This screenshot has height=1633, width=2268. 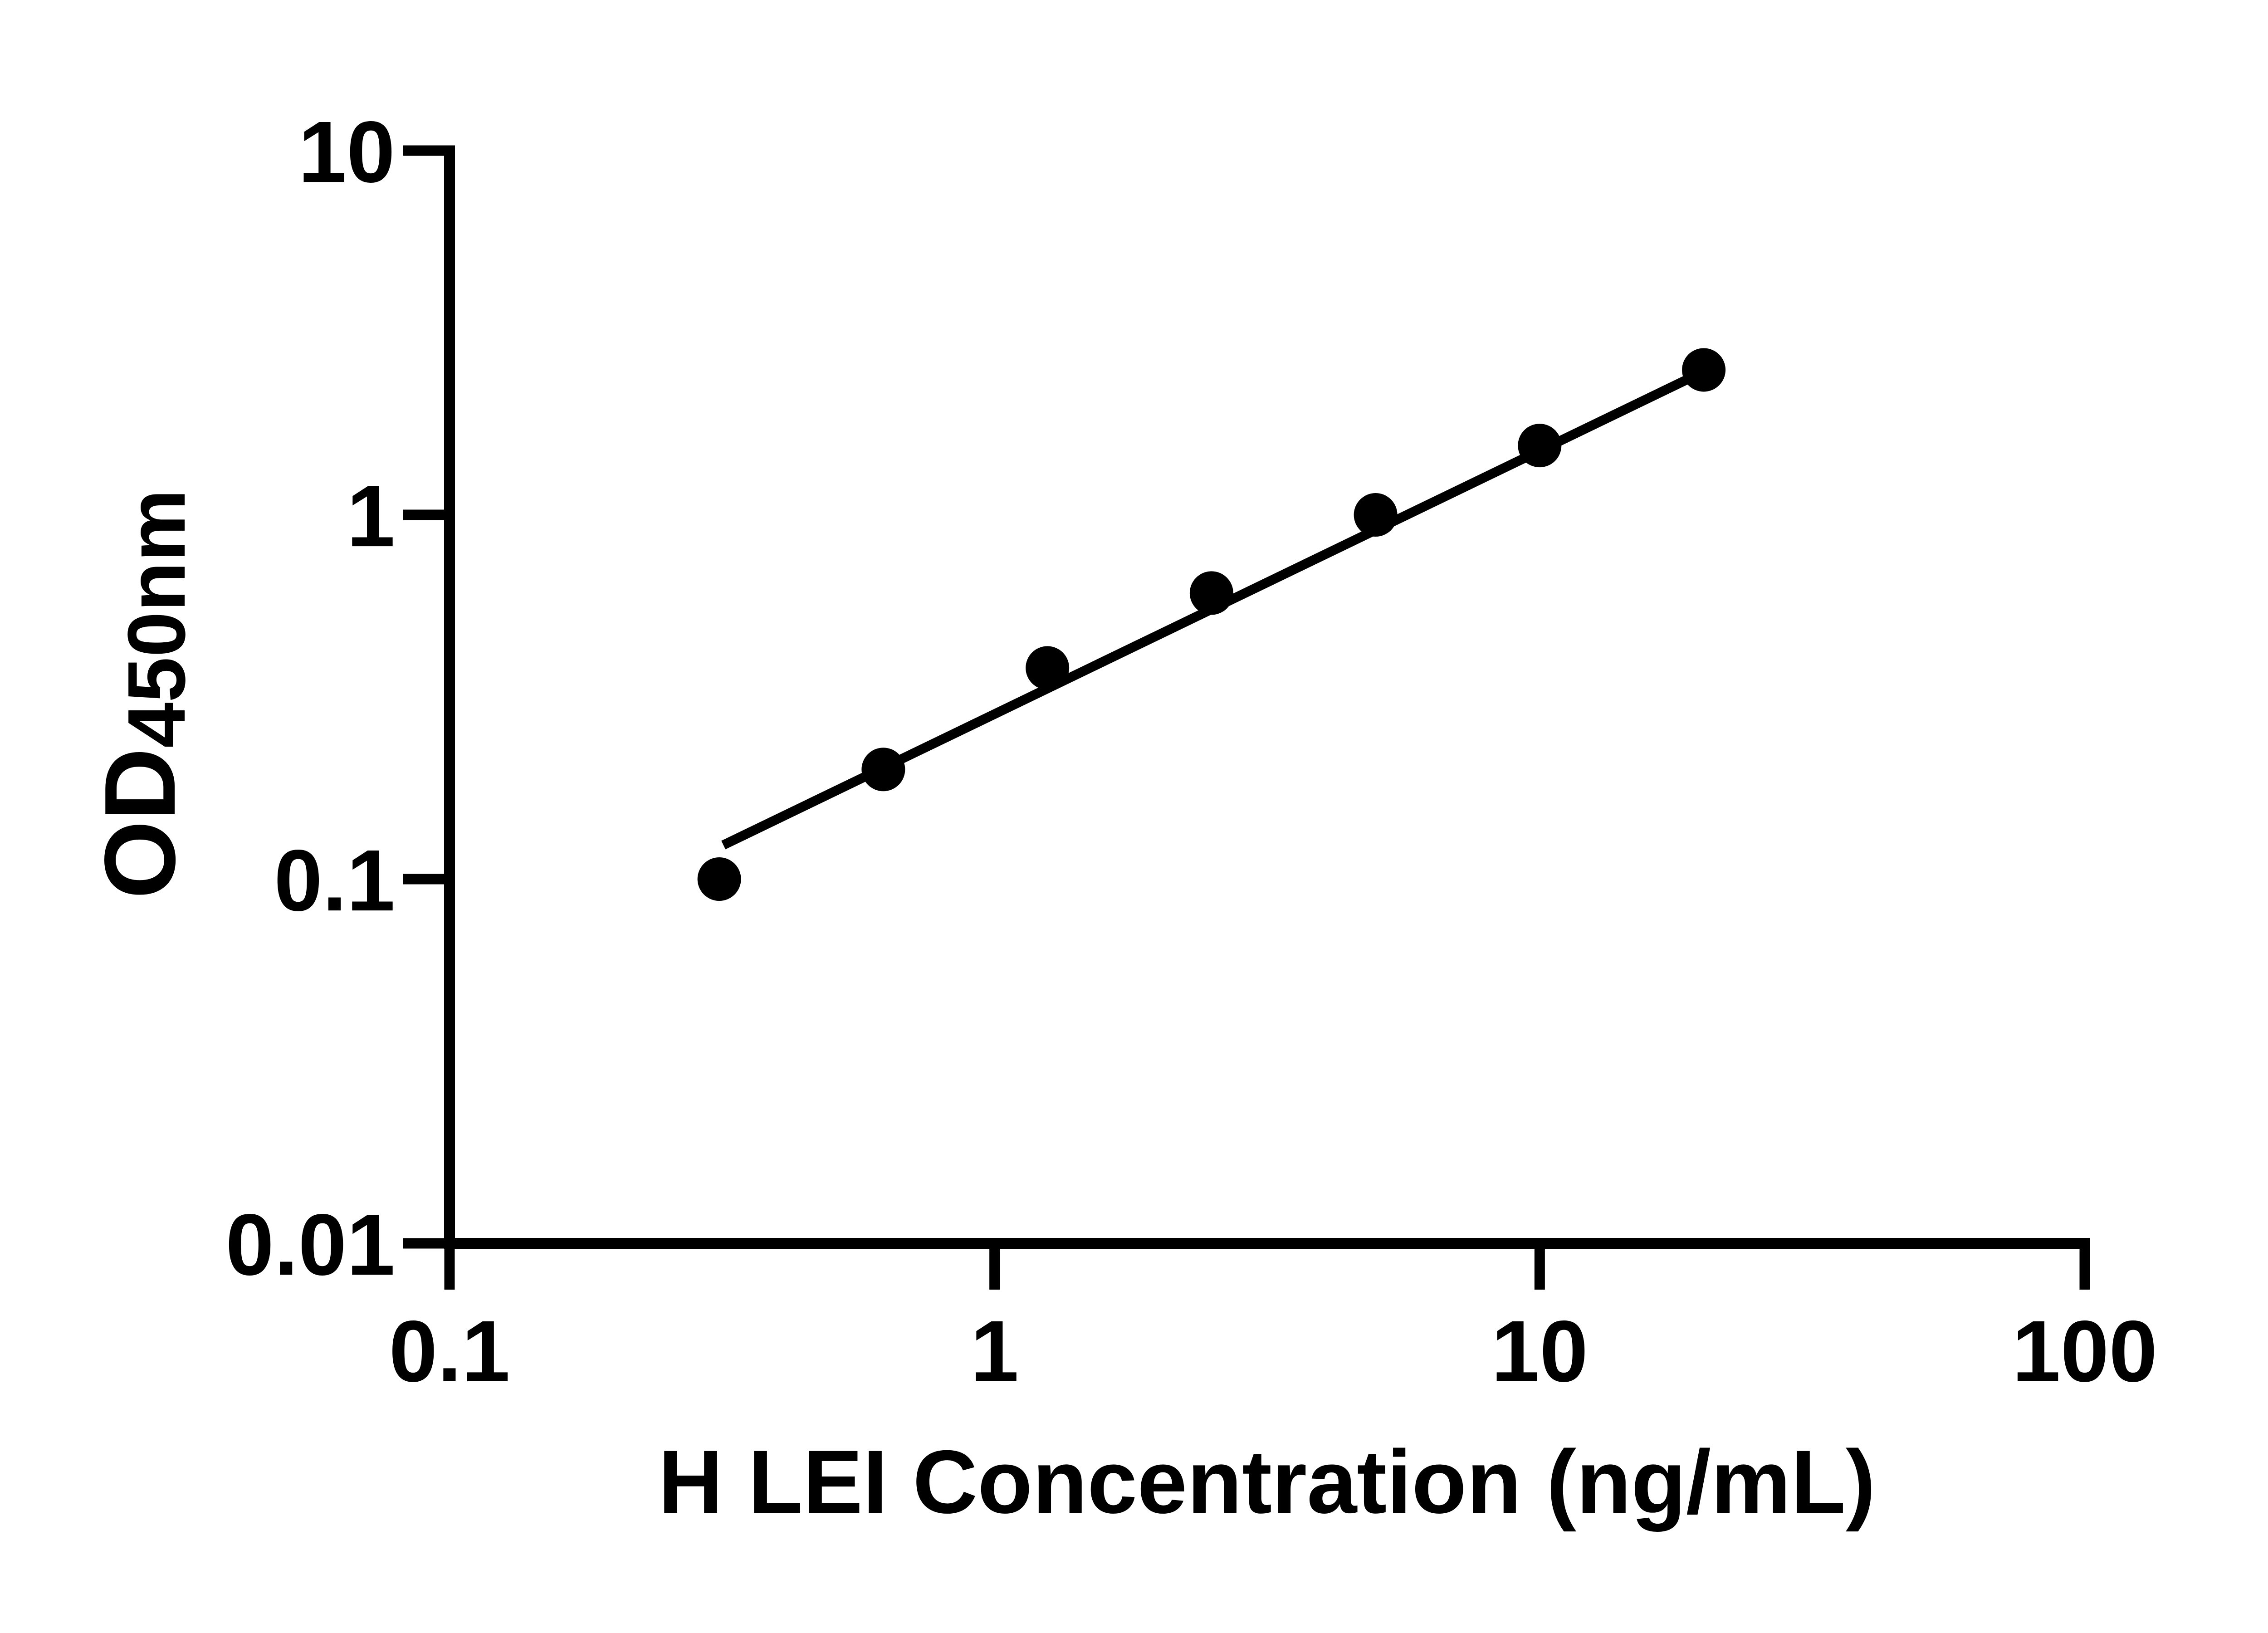 I want to click on y-tick-label: 0.01, so click(x=310, y=1244).